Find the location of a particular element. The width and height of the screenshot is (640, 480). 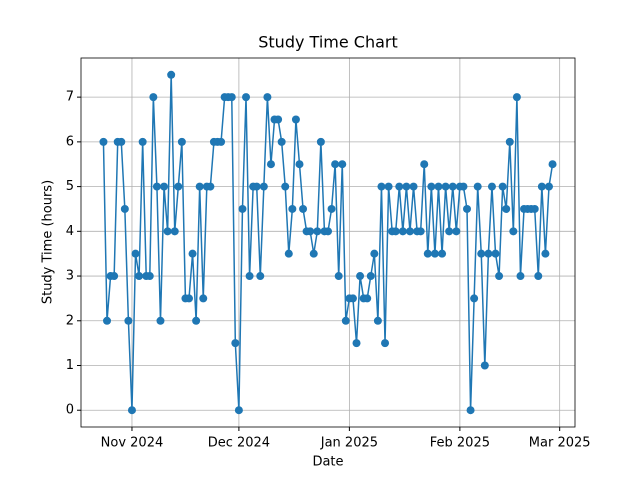

x-tick-label: Nov 2024 is located at coordinates (132, 443).